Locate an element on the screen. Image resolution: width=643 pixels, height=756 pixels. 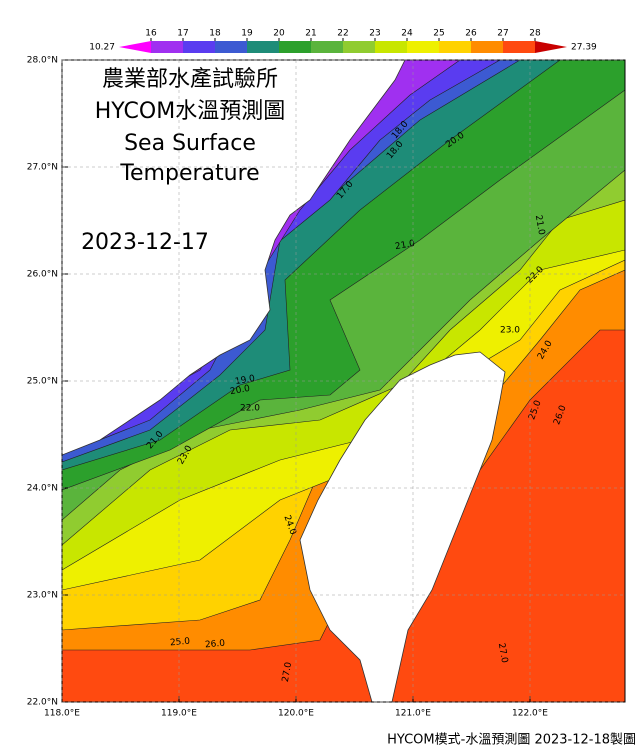
colorbar-max-label: 27.39 is located at coordinates (584, 48).